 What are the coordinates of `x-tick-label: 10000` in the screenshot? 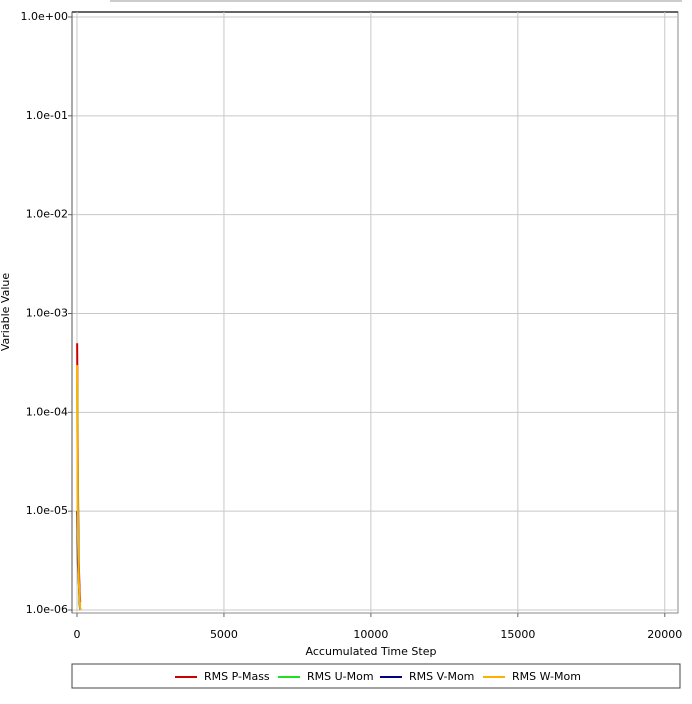 It's located at (370, 634).